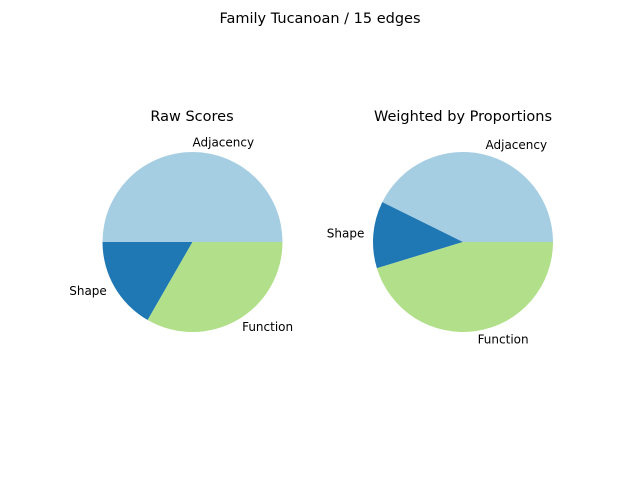  Describe the element at coordinates (463, 117) in the screenshot. I see `pie-title: Weighted by Proportions` at that location.